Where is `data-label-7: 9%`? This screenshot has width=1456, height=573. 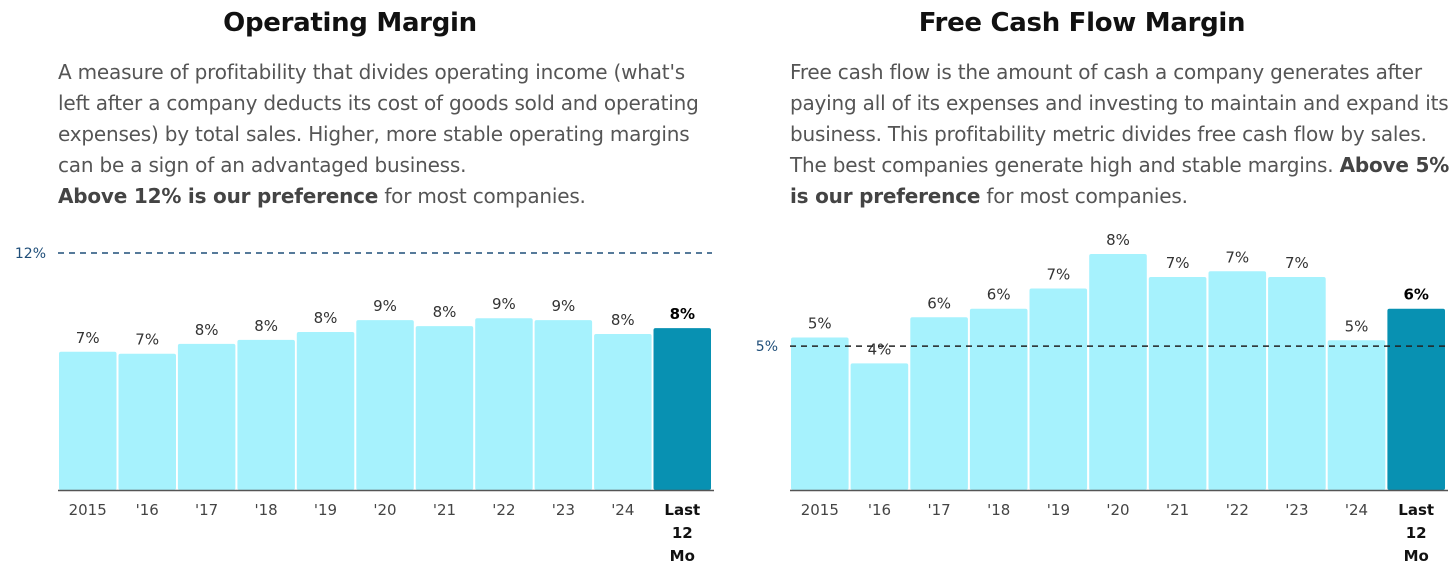
data-label-7: 9% is located at coordinates (504, 304).